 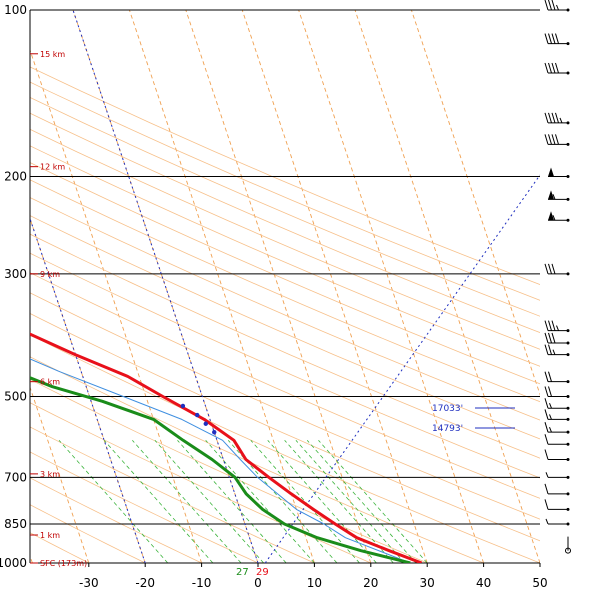 I want to click on pressure-tick-label: 850, so click(x=15, y=524).